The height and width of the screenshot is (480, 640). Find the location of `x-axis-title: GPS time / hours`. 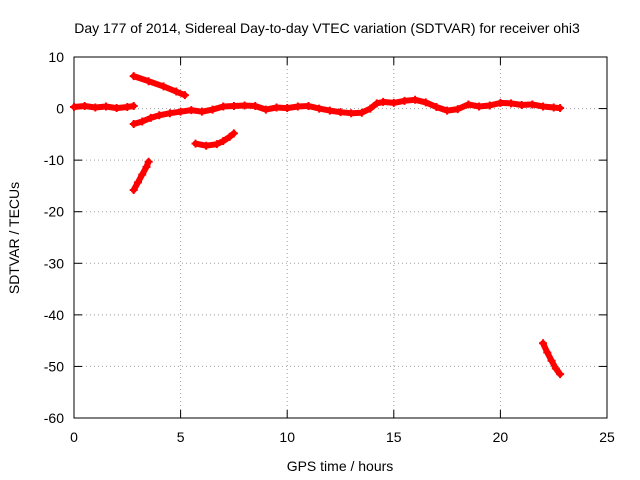

x-axis-title: GPS time / hours is located at coordinates (340, 466).